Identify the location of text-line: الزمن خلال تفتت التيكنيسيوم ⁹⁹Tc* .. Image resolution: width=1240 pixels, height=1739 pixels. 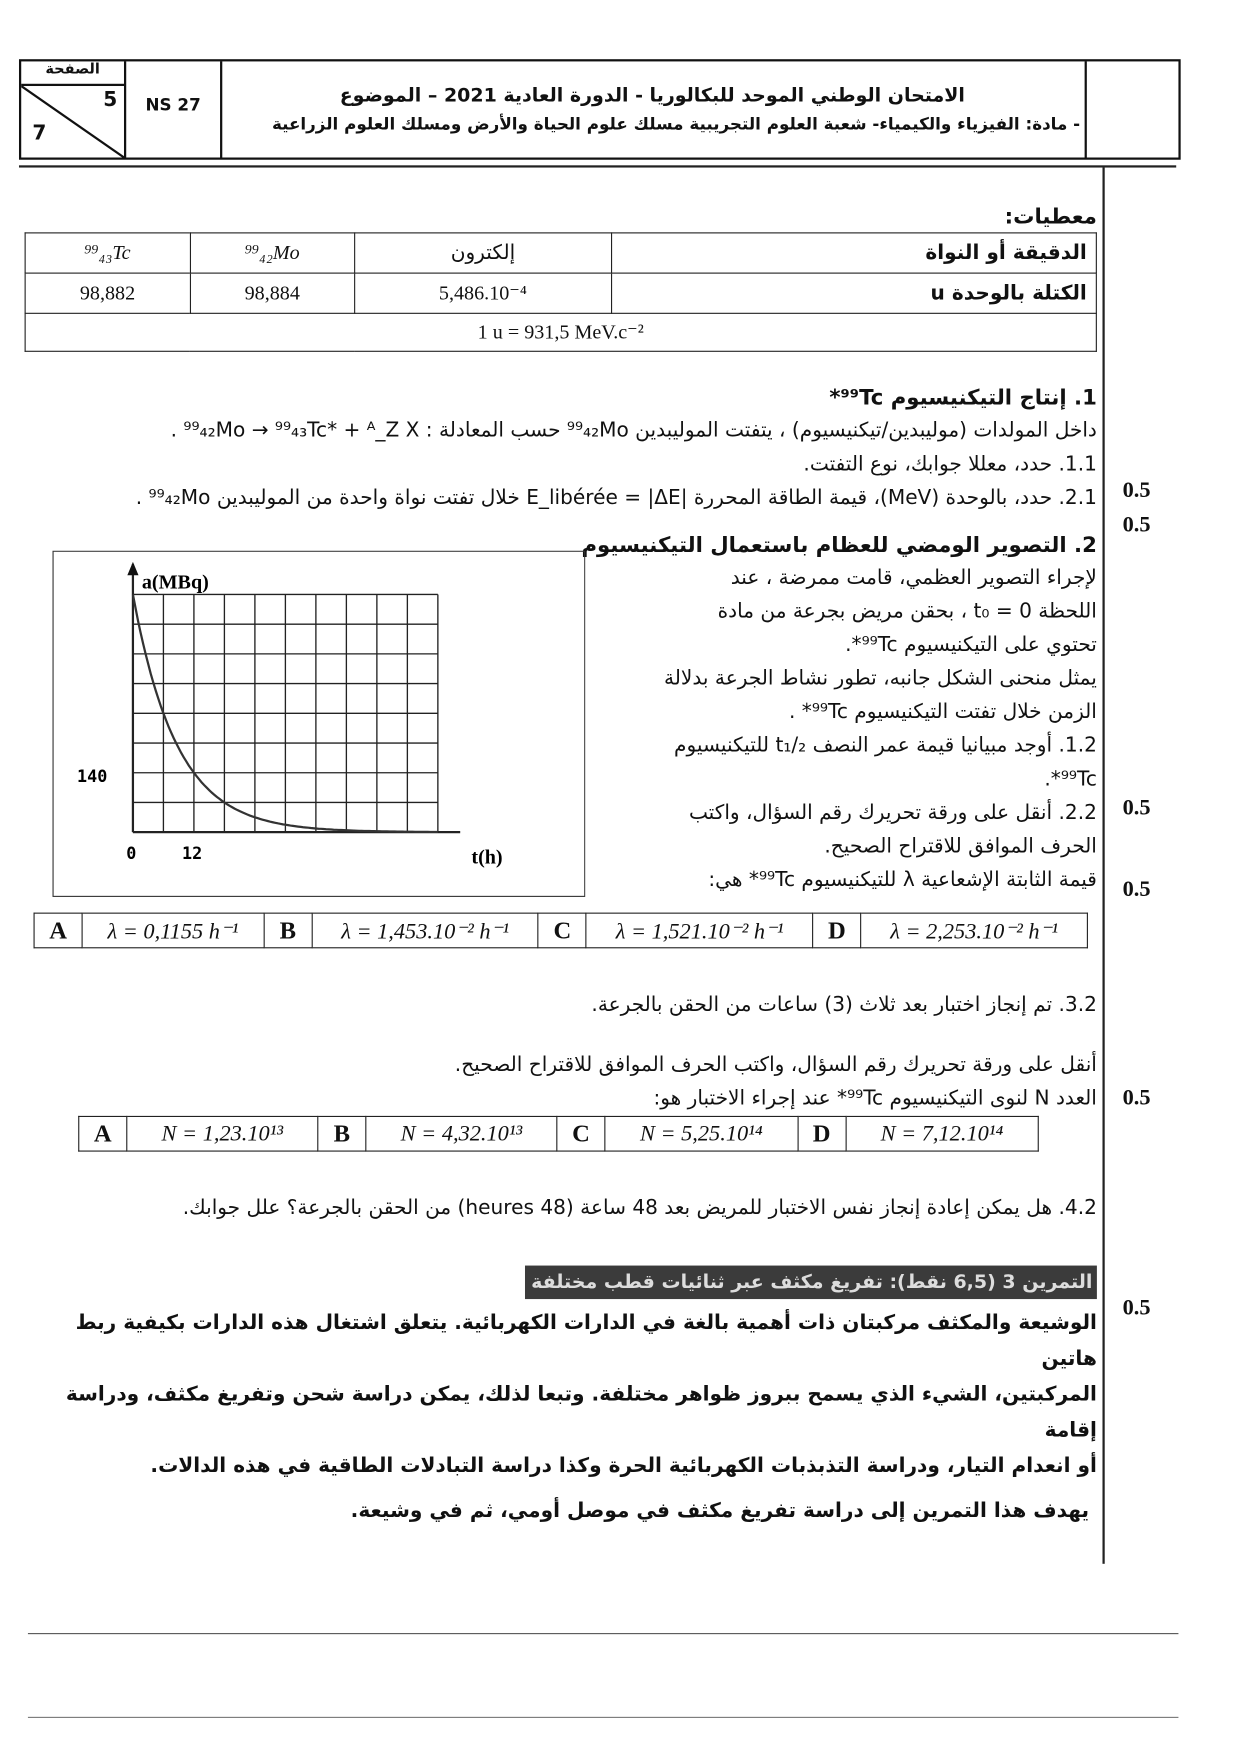
(943, 712).